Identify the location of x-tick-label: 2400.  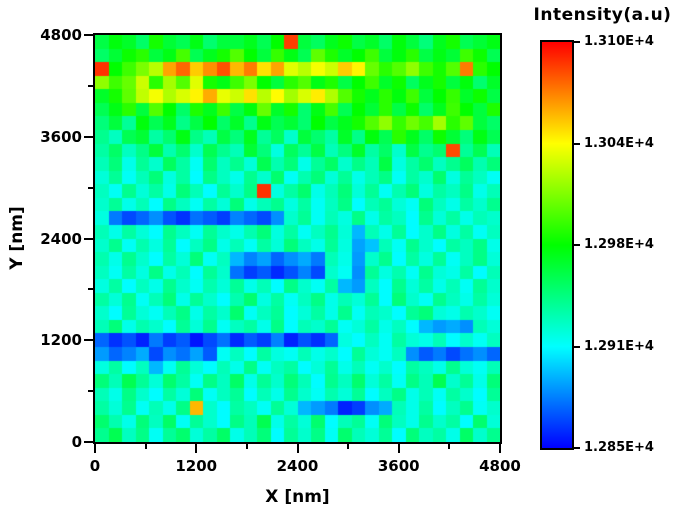
(297, 466).